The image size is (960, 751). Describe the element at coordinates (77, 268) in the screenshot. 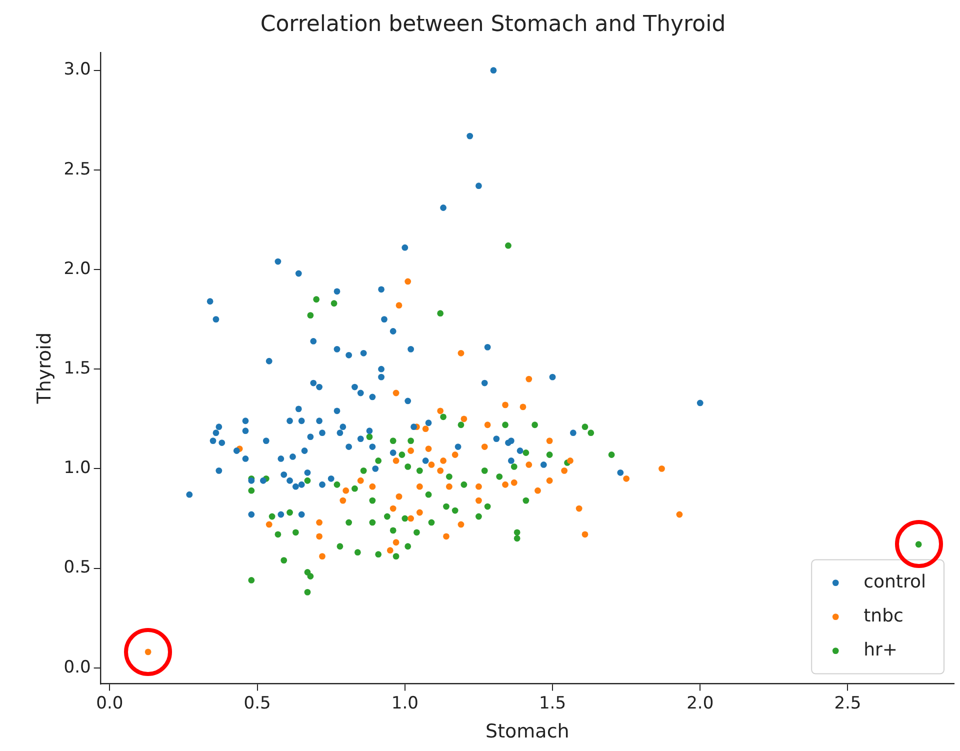

I see `y-tick-label: 2.0` at that location.